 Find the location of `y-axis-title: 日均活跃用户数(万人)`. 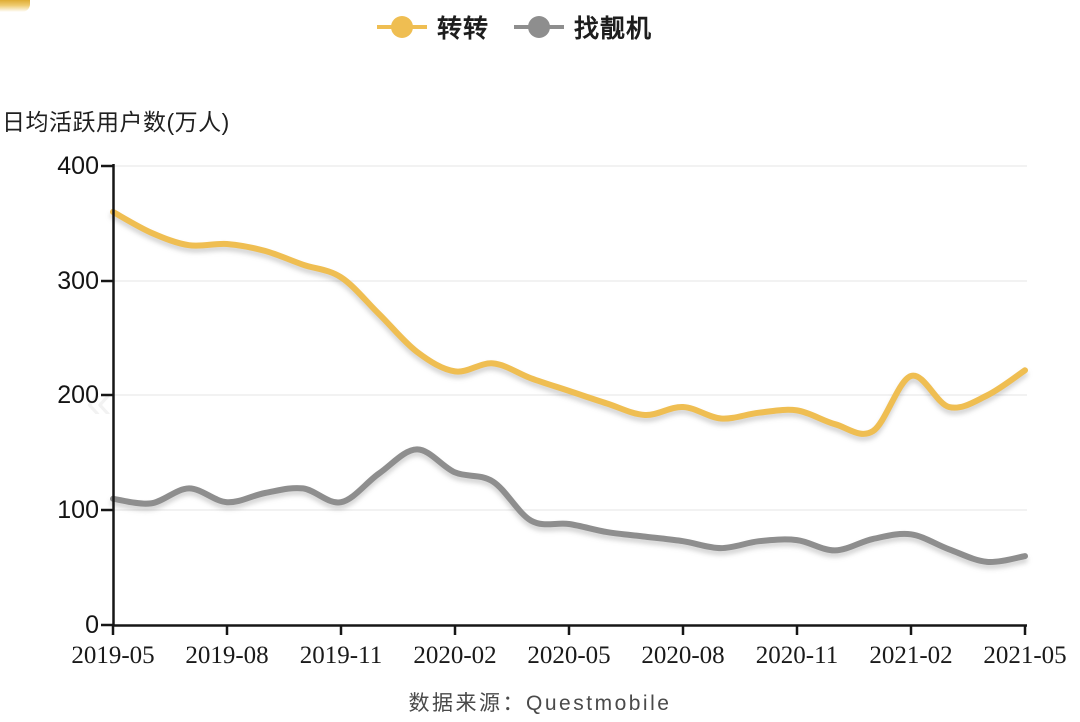

y-axis-title: 日均活跃用户数(万人) is located at coordinates (116, 122).